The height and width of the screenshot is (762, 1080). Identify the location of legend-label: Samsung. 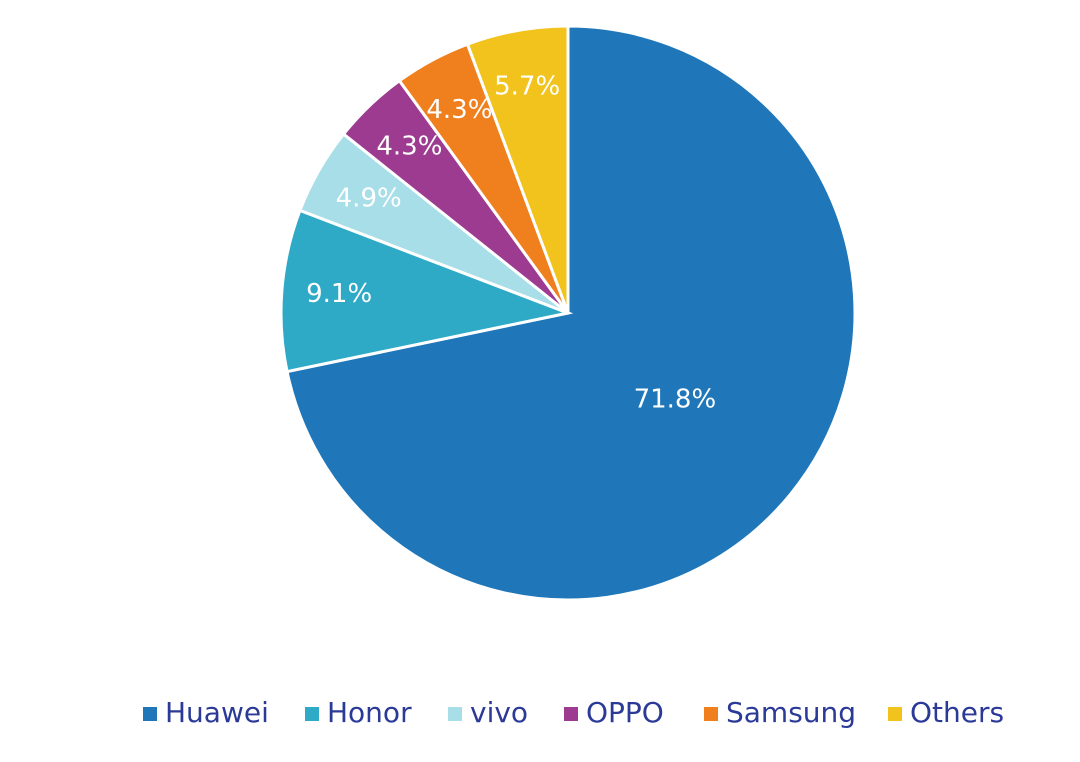
(791, 712).